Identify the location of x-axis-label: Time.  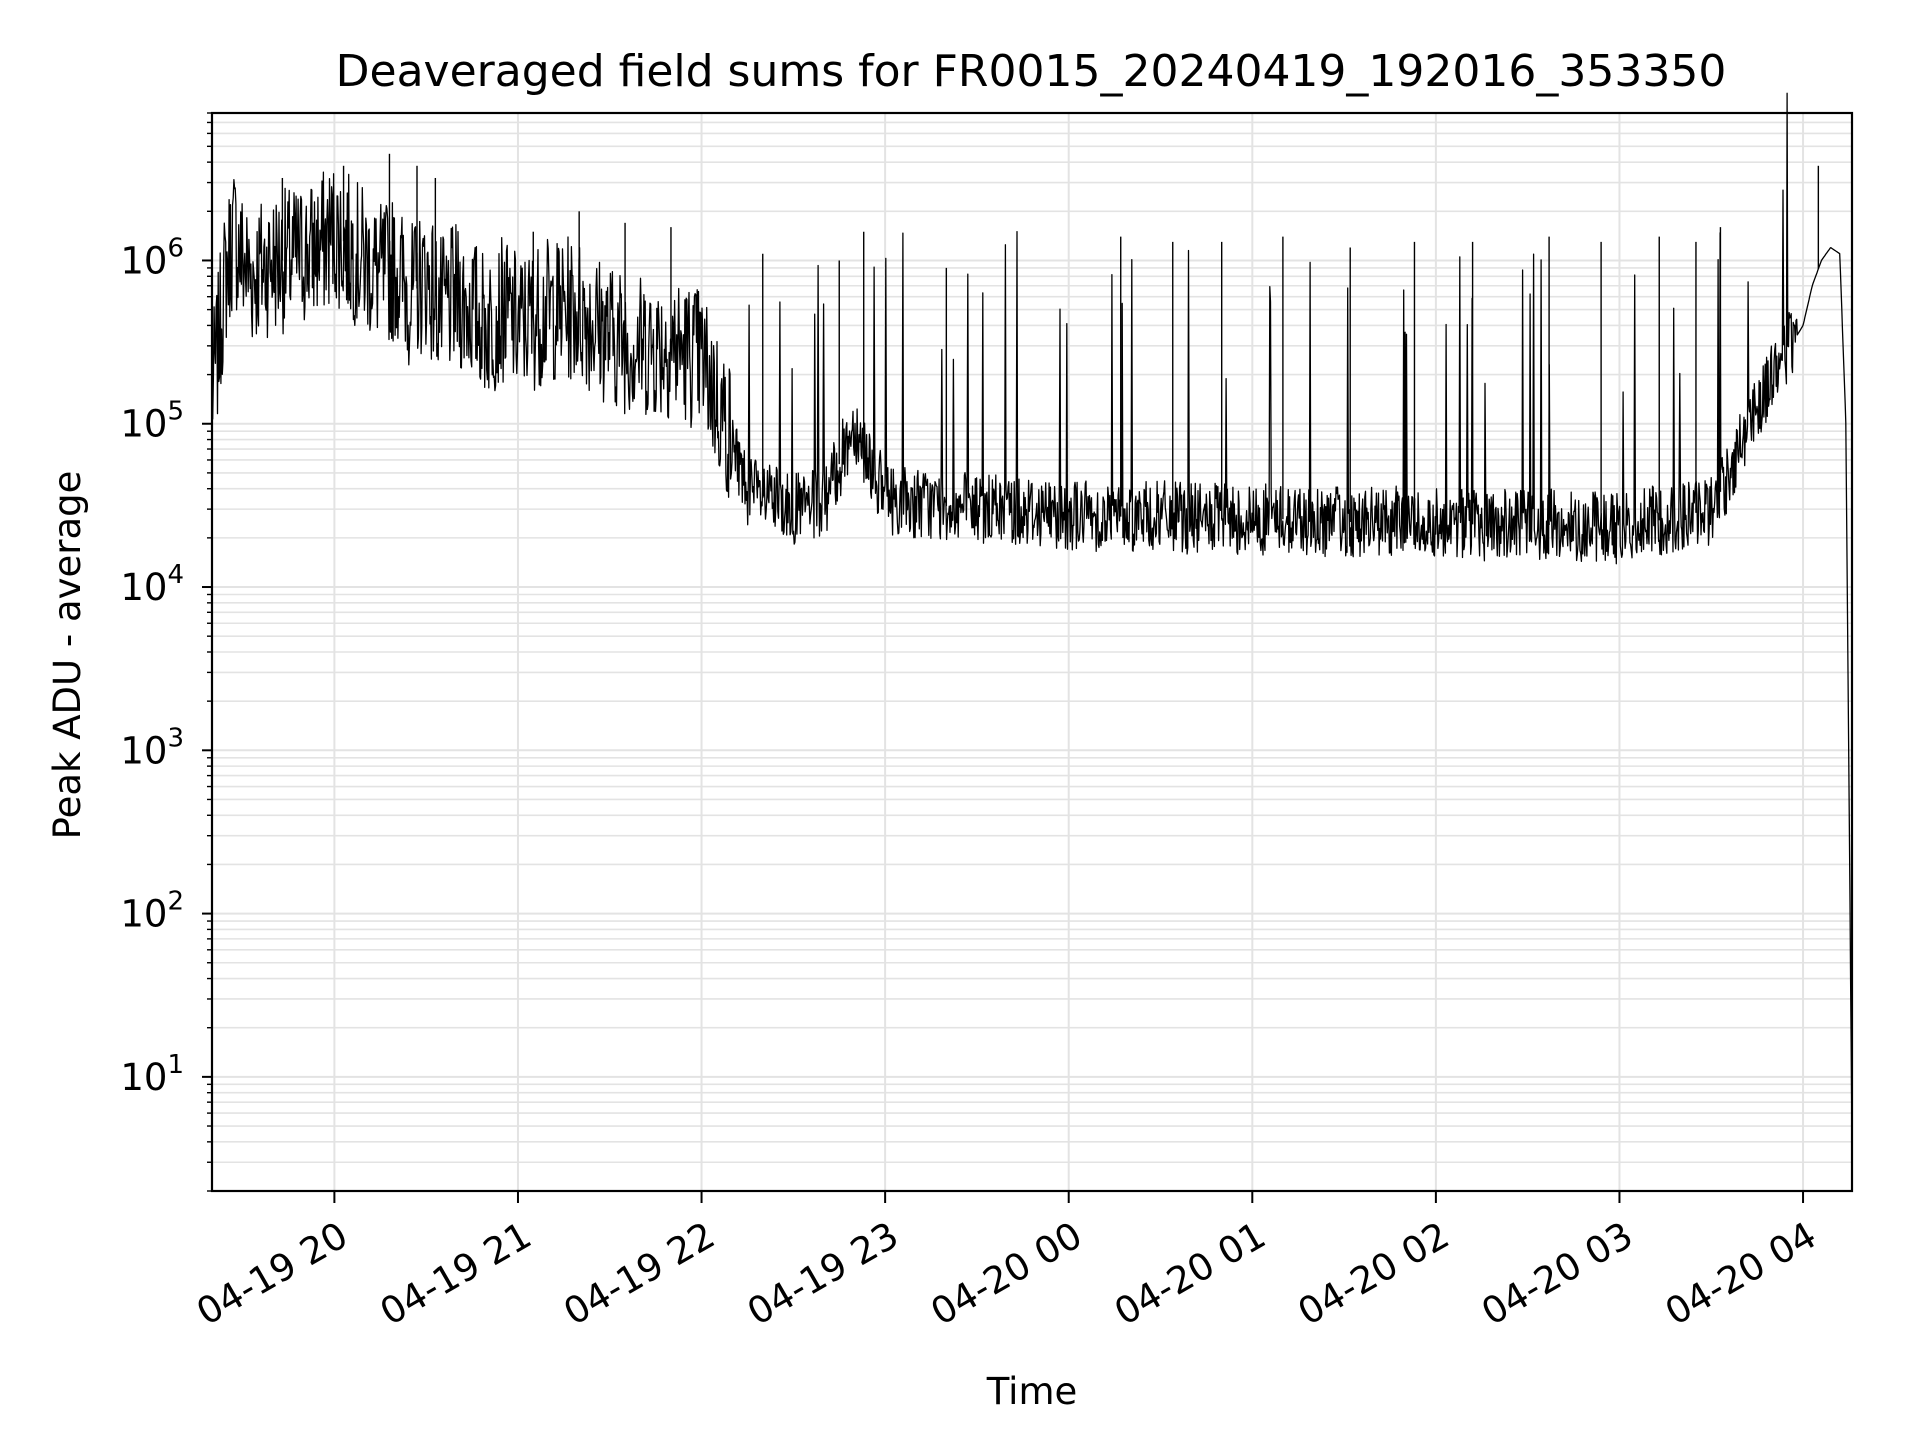
(1032, 1391).